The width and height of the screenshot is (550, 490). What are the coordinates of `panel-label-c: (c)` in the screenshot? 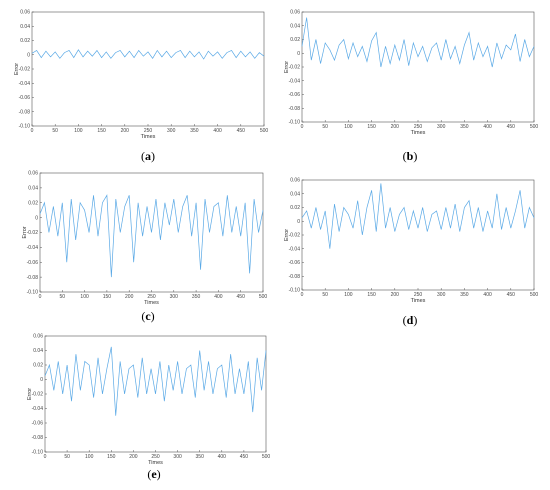 It's located at (147, 316).